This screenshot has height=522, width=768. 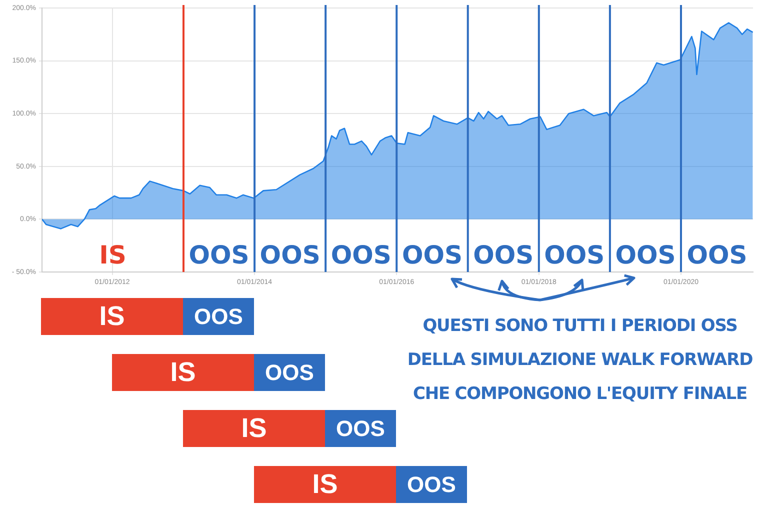 I want to click on text: DELLA SIMULAZIONE WALK FORWARD, so click(x=580, y=360).